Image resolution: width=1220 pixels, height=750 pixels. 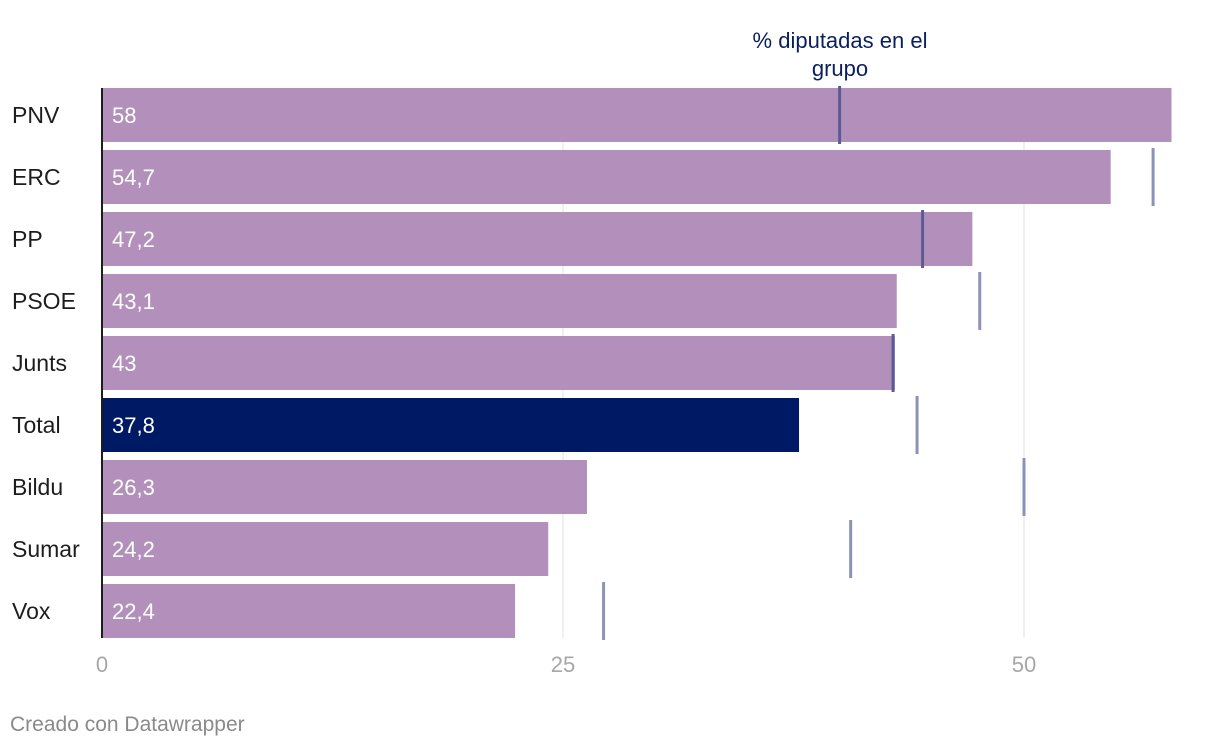 What do you see at coordinates (36, 177) in the screenshot?
I see `category-label: ERC` at bounding box center [36, 177].